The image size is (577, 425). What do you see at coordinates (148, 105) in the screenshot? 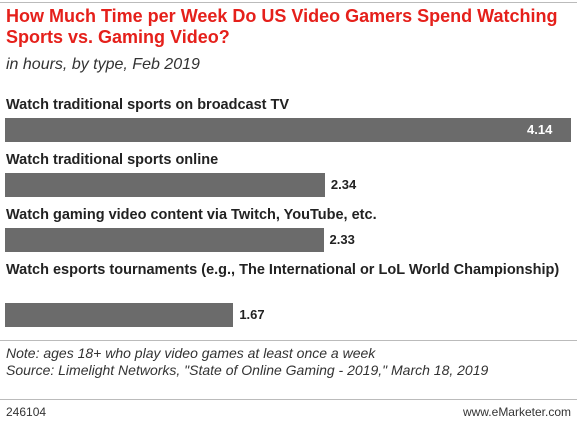
I see `category-label: Watch traditional sports on broadcast TV` at bounding box center [148, 105].